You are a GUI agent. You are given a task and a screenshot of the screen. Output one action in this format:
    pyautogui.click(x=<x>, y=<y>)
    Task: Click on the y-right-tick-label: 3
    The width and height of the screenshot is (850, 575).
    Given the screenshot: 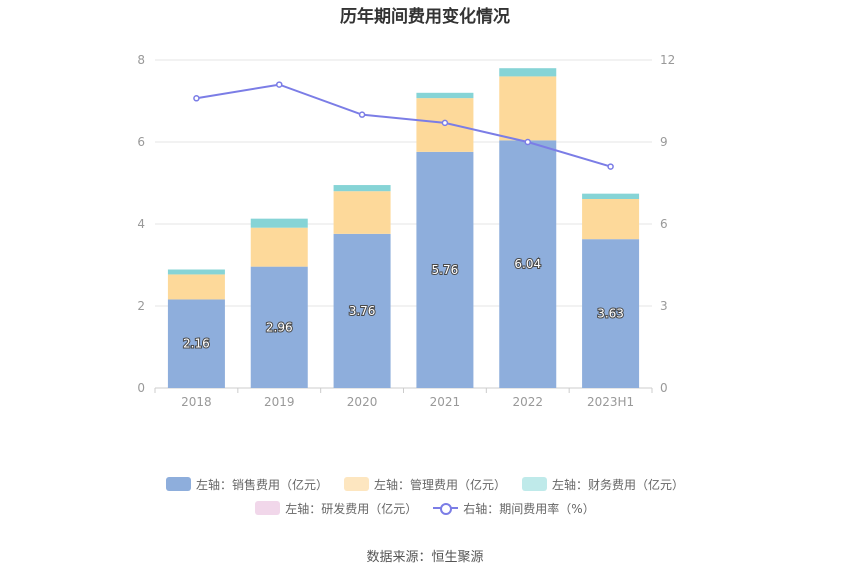 What is the action you would take?
    pyautogui.click(x=664, y=306)
    